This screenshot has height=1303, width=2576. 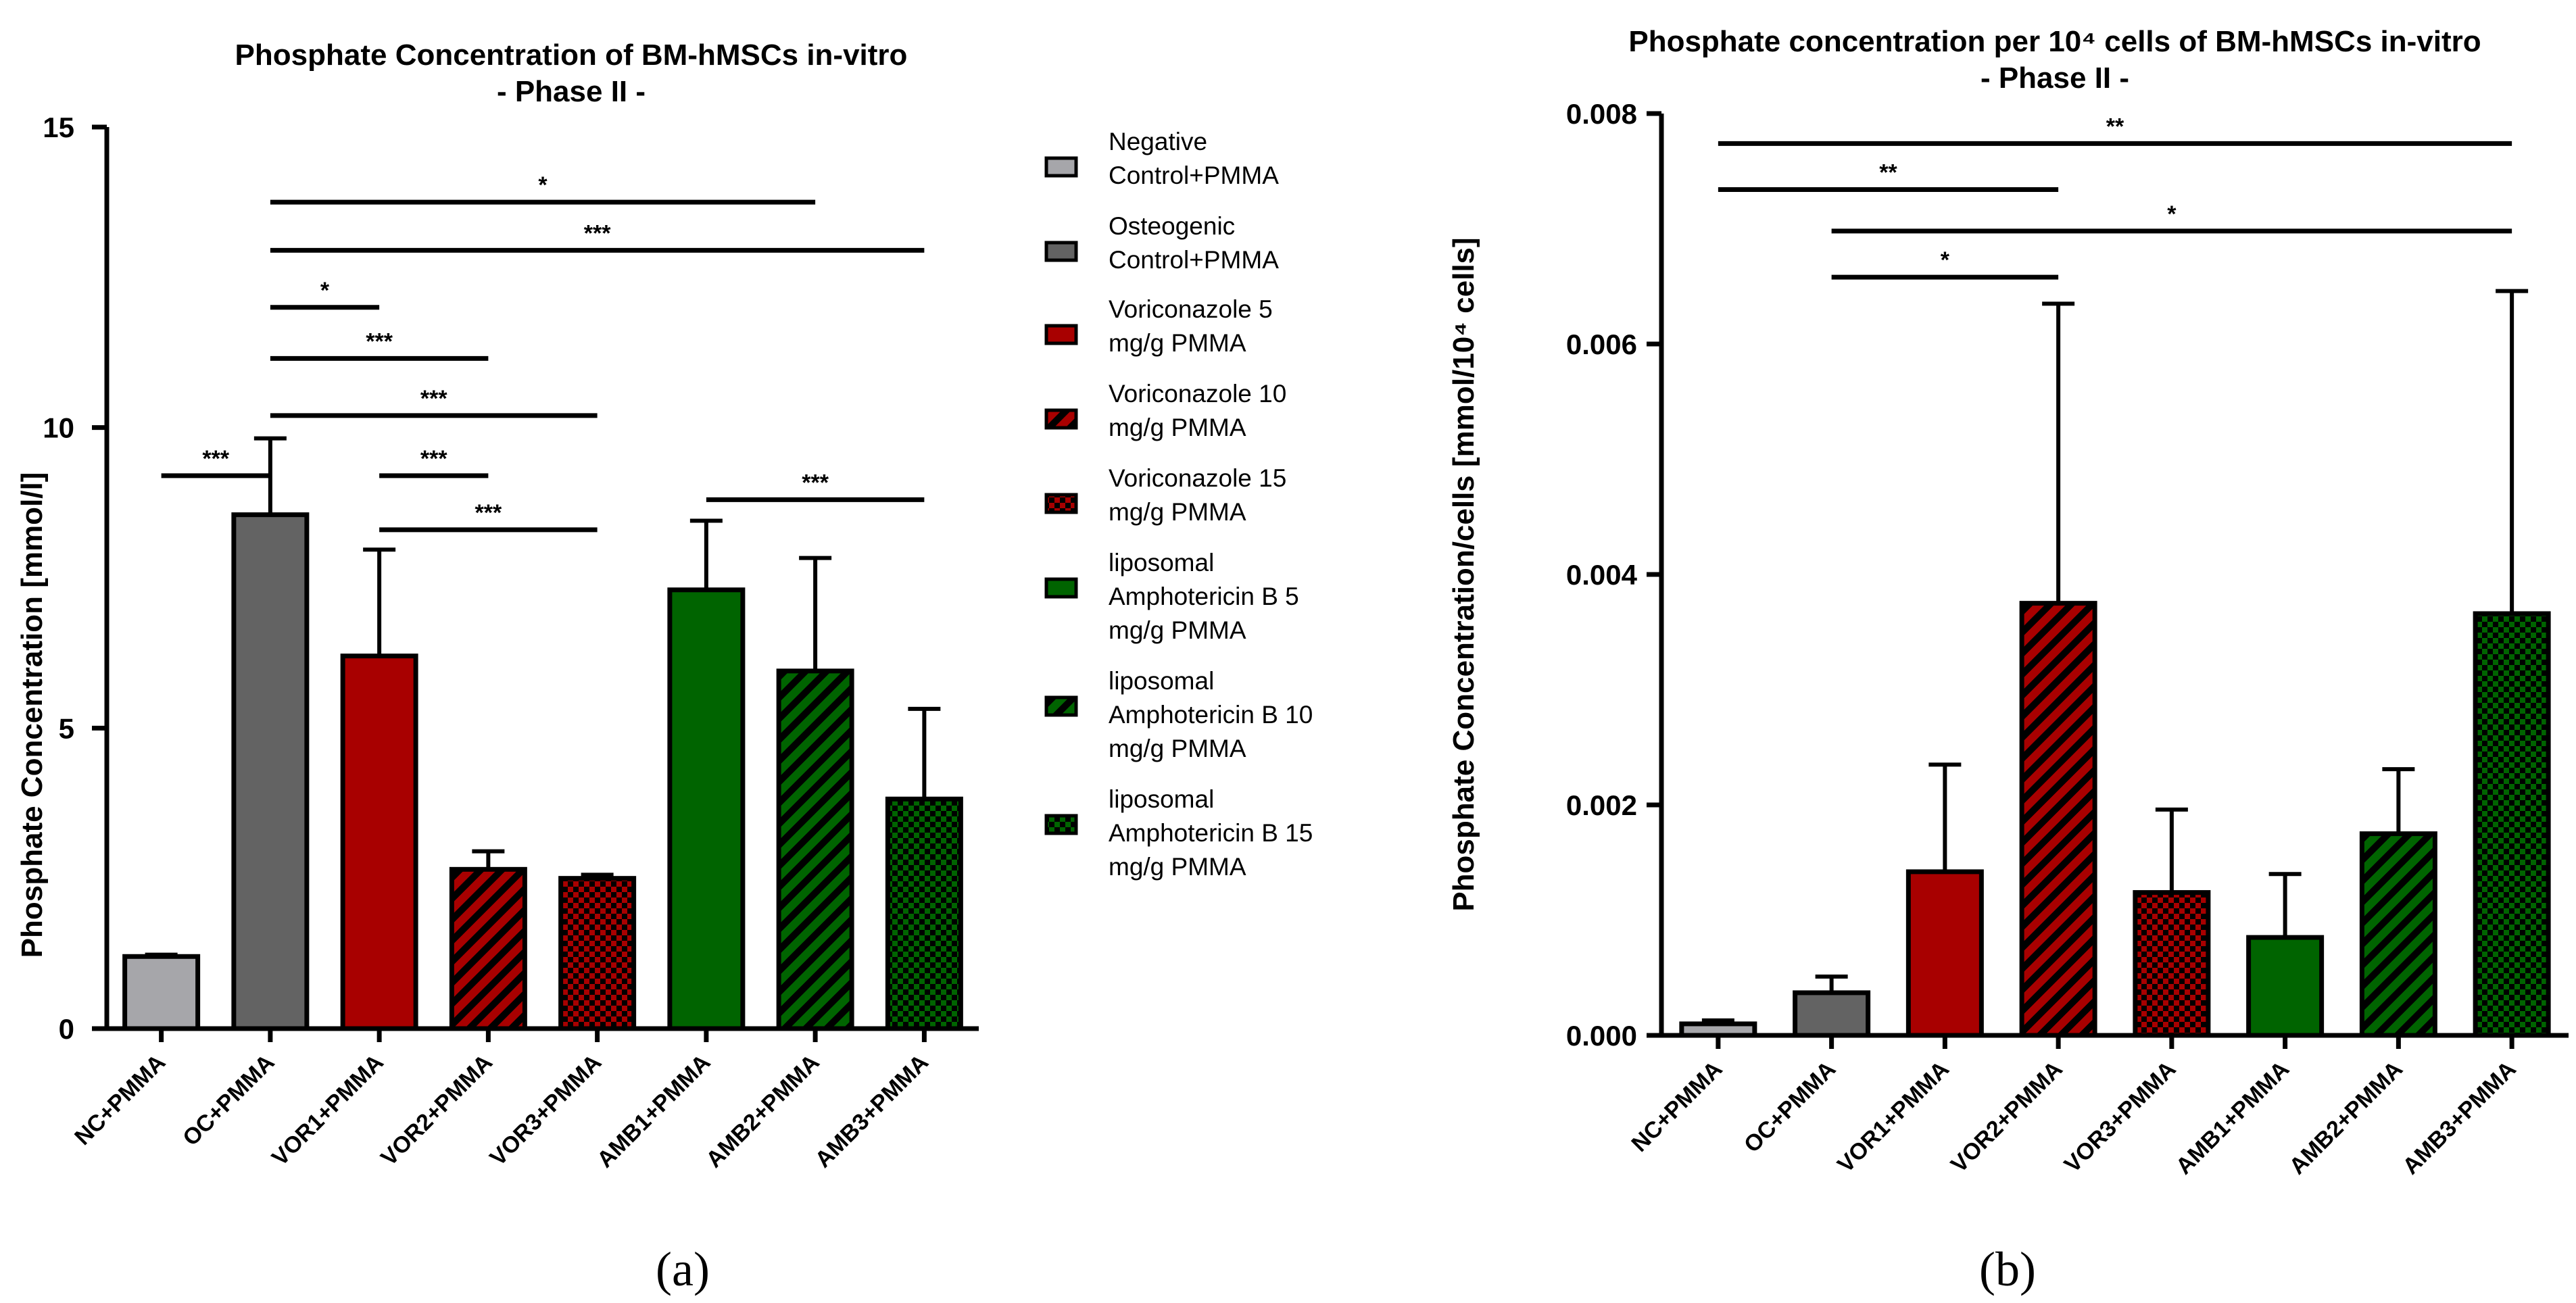 What do you see at coordinates (871, 1111) in the screenshot?
I see `chart-a-category-label: AMB3+PMMA` at bounding box center [871, 1111].